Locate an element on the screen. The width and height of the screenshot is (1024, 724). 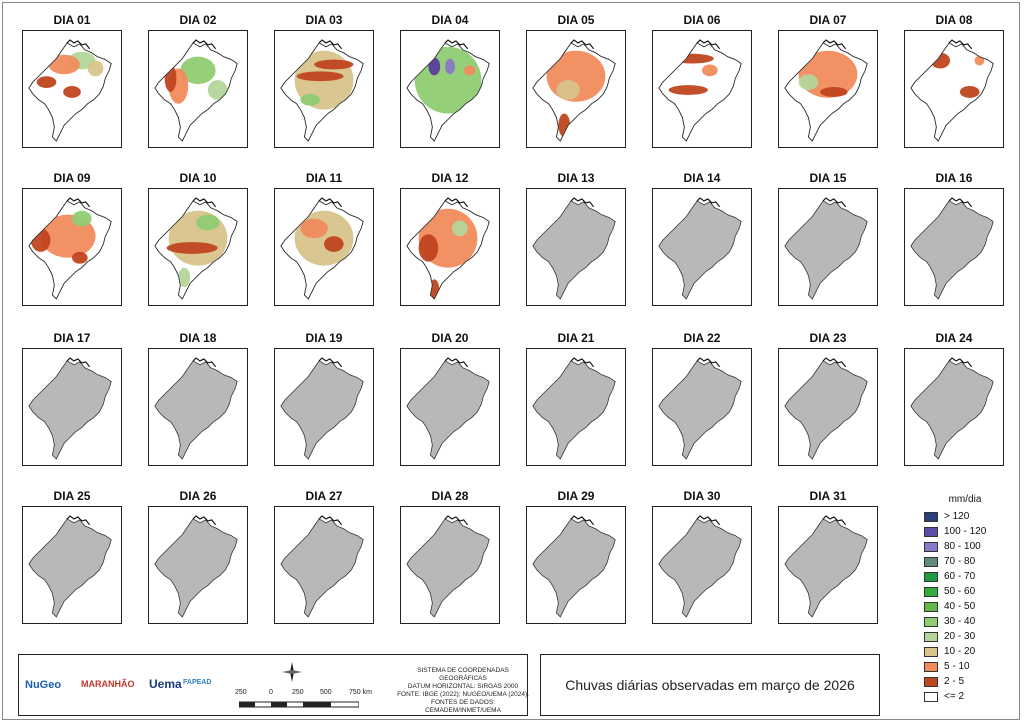
day-map-title: DIA 28 is located at coordinates (450, 496).